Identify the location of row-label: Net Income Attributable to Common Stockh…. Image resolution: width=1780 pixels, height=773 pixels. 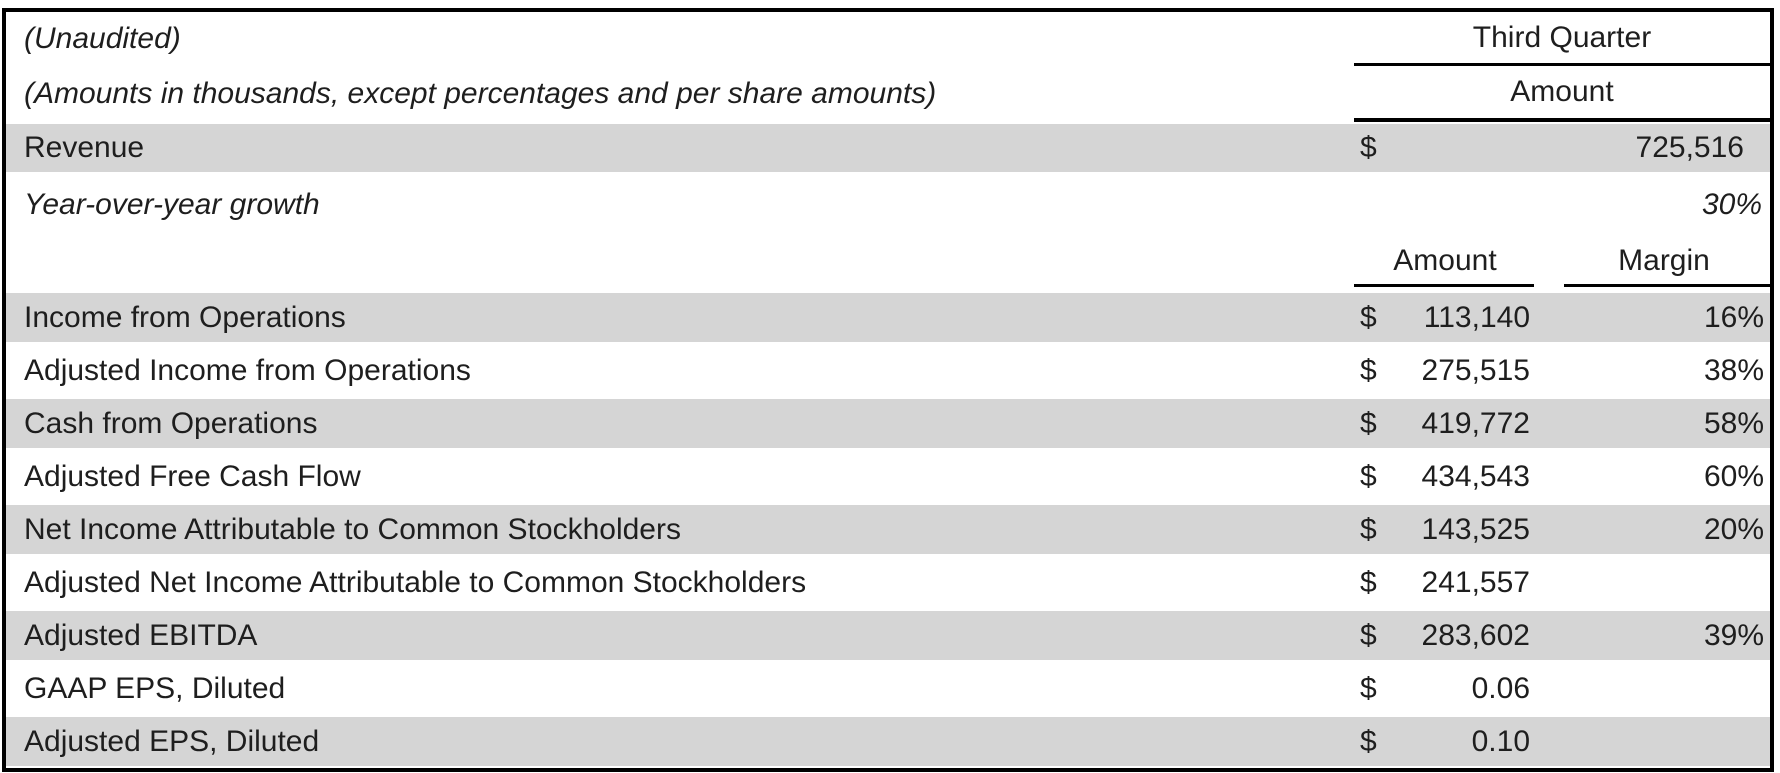
(352, 529).